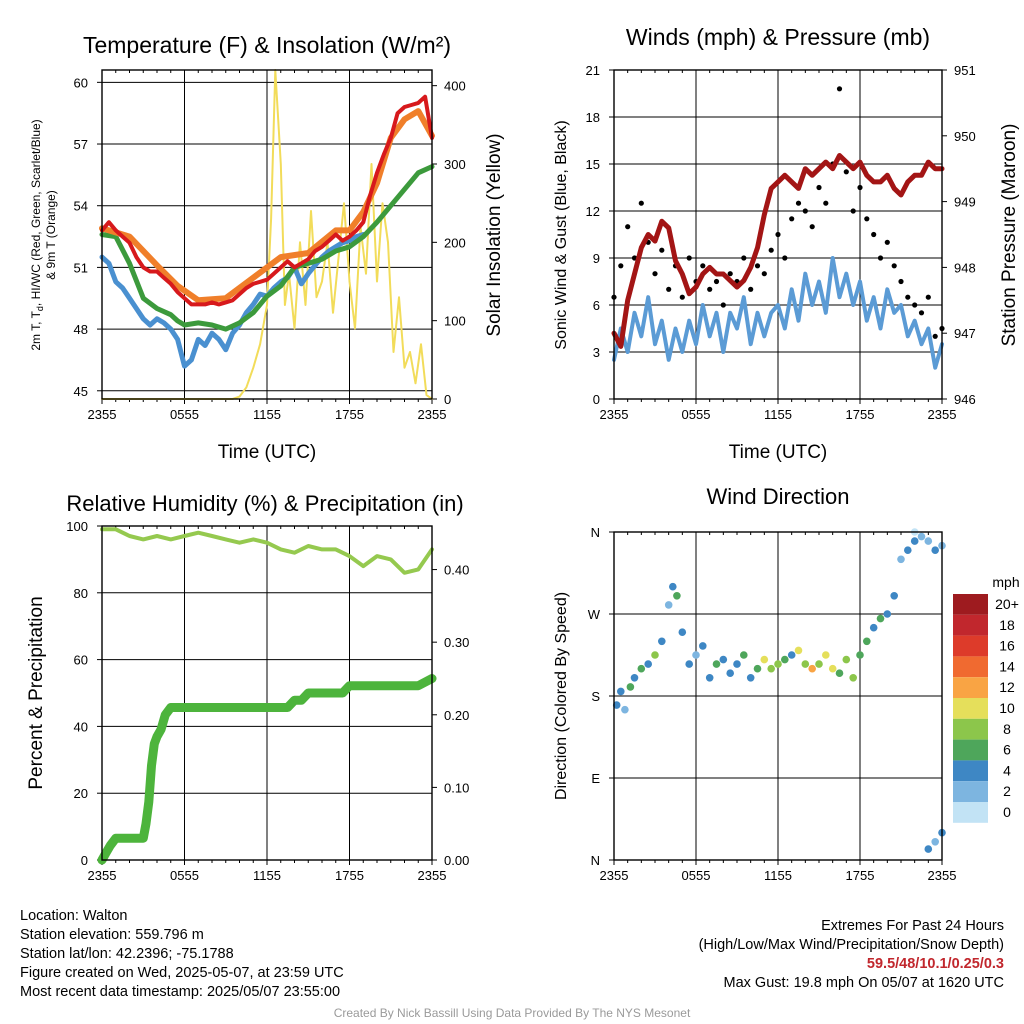 This screenshot has height=1024, width=1024. What do you see at coordinates (432, 414) in the screenshot?
I see `temp-x-tick-label: 2355` at bounding box center [432, 414].